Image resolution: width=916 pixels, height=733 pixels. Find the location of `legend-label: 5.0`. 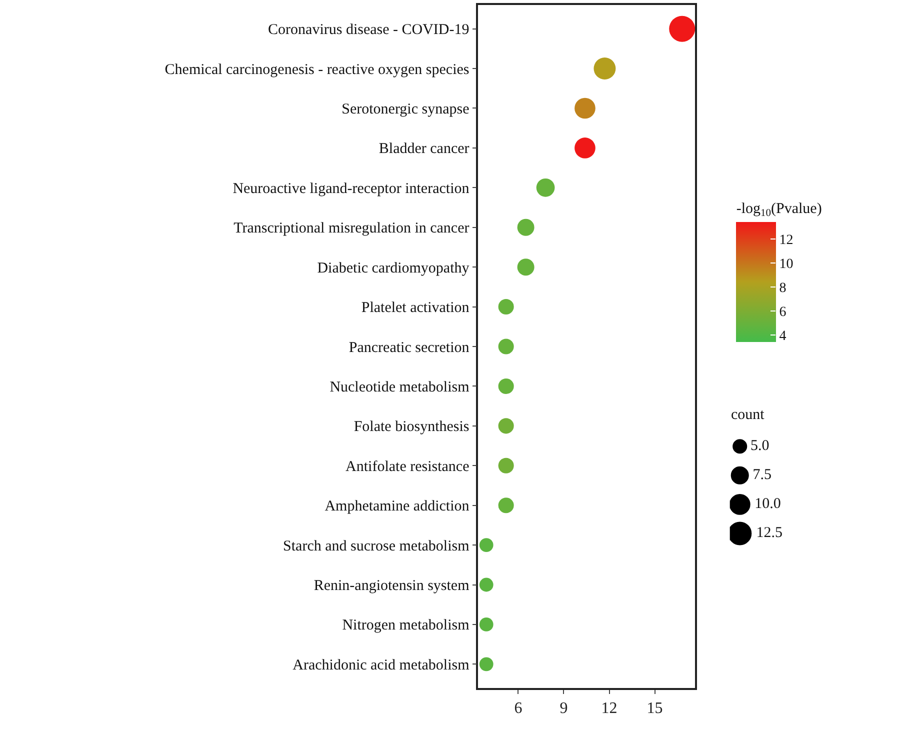

legend-label: 5.0 is located at coordinates (760, 446).